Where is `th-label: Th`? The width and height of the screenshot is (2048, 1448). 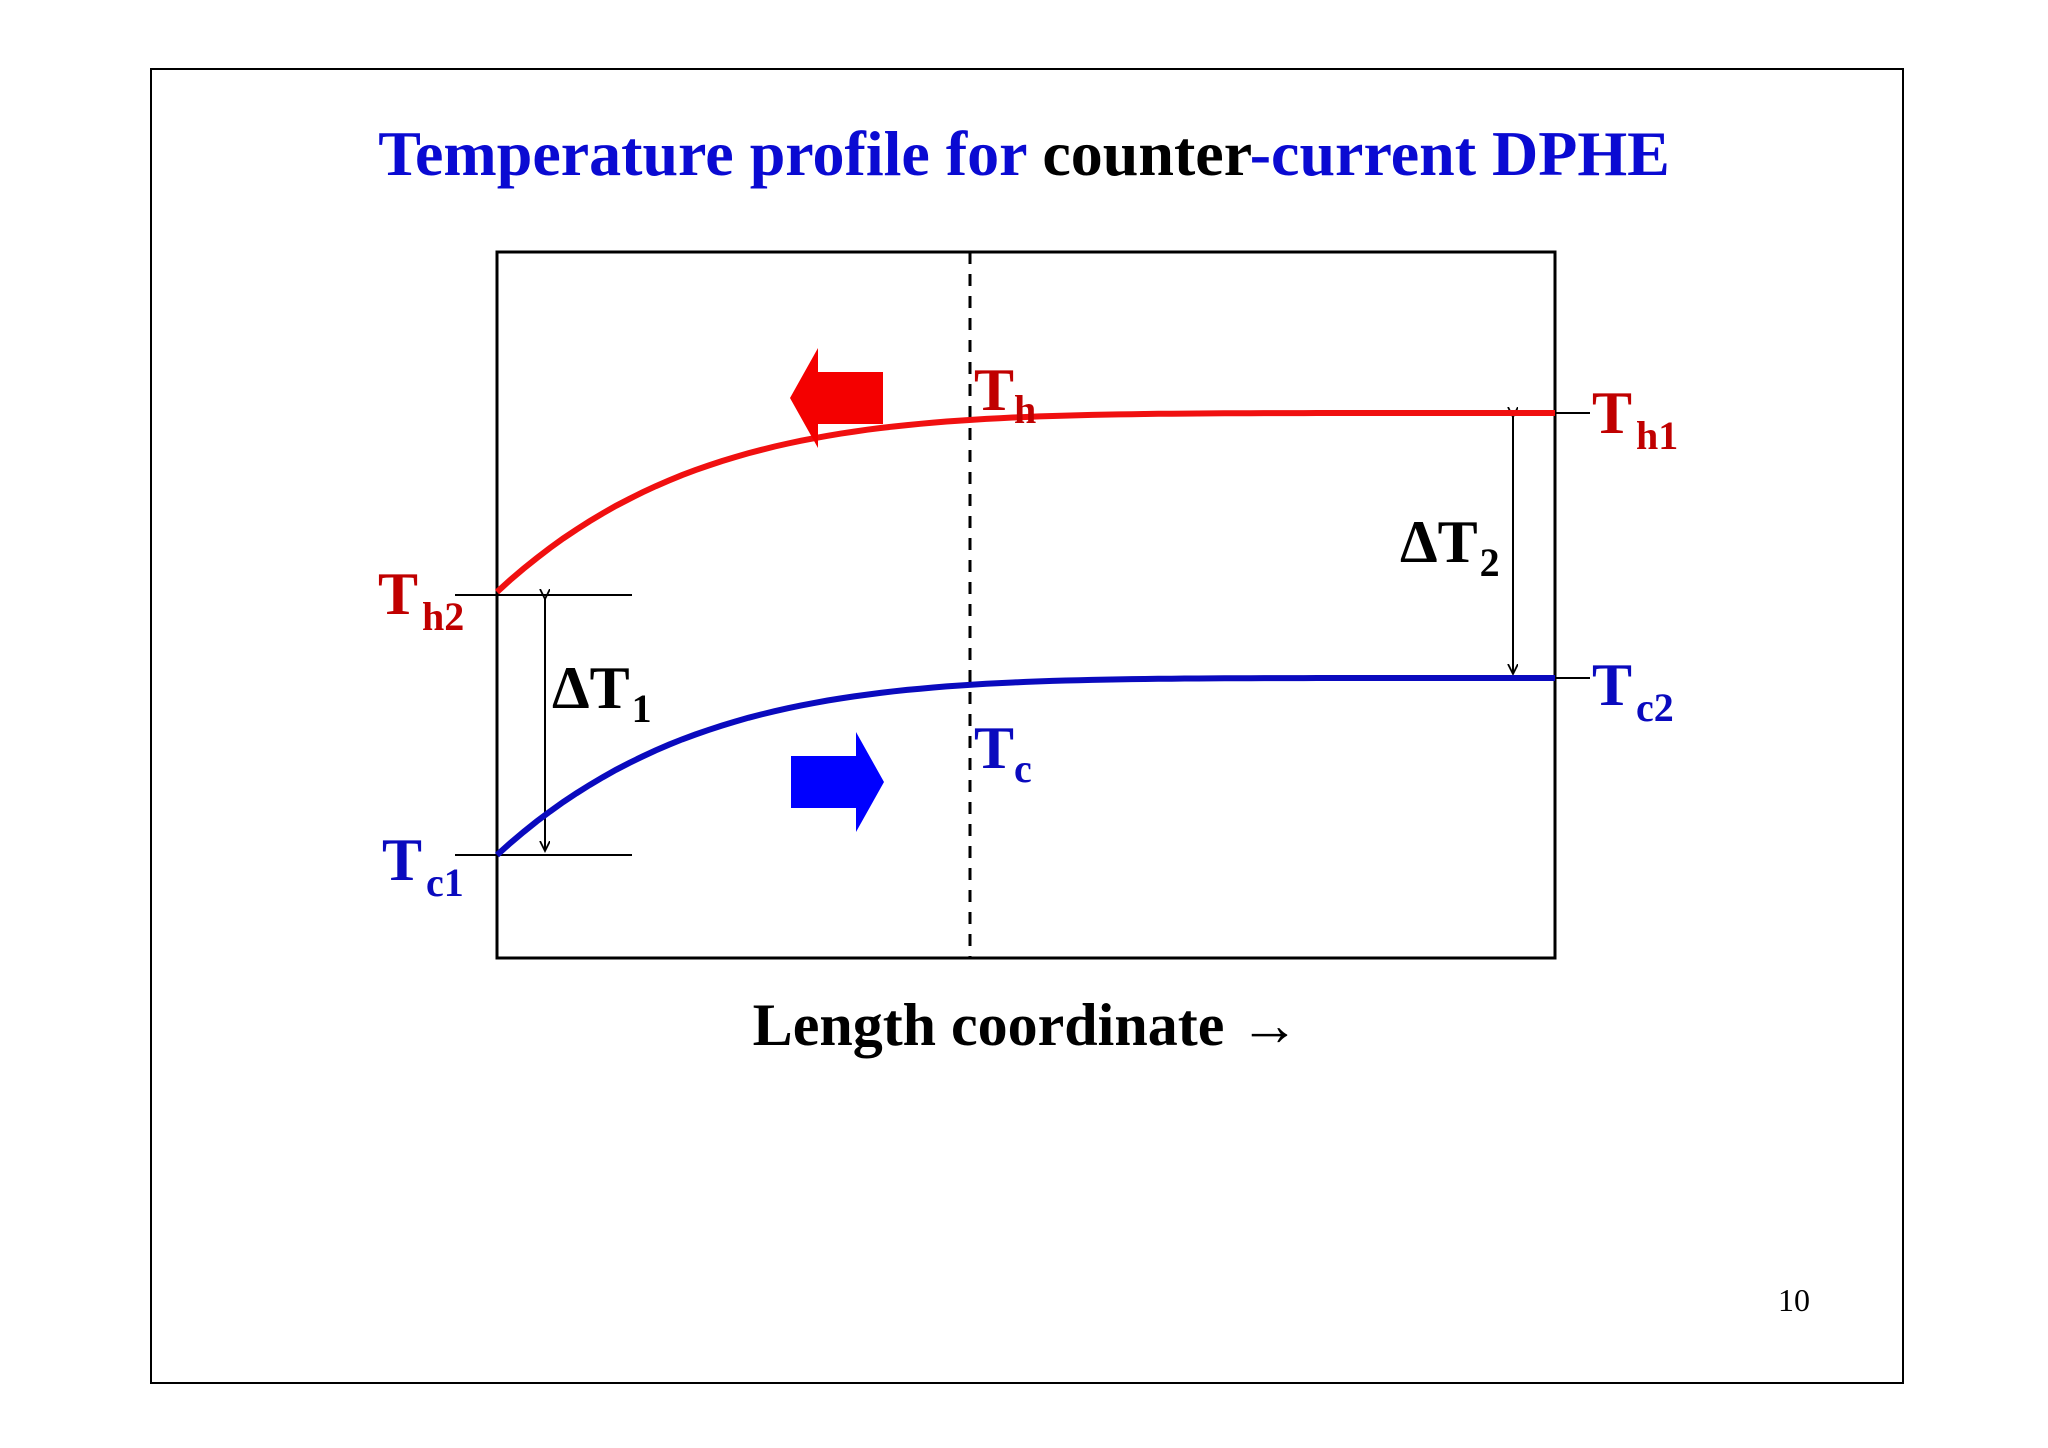
th-label: Th is located at coordinates (1005, 394).